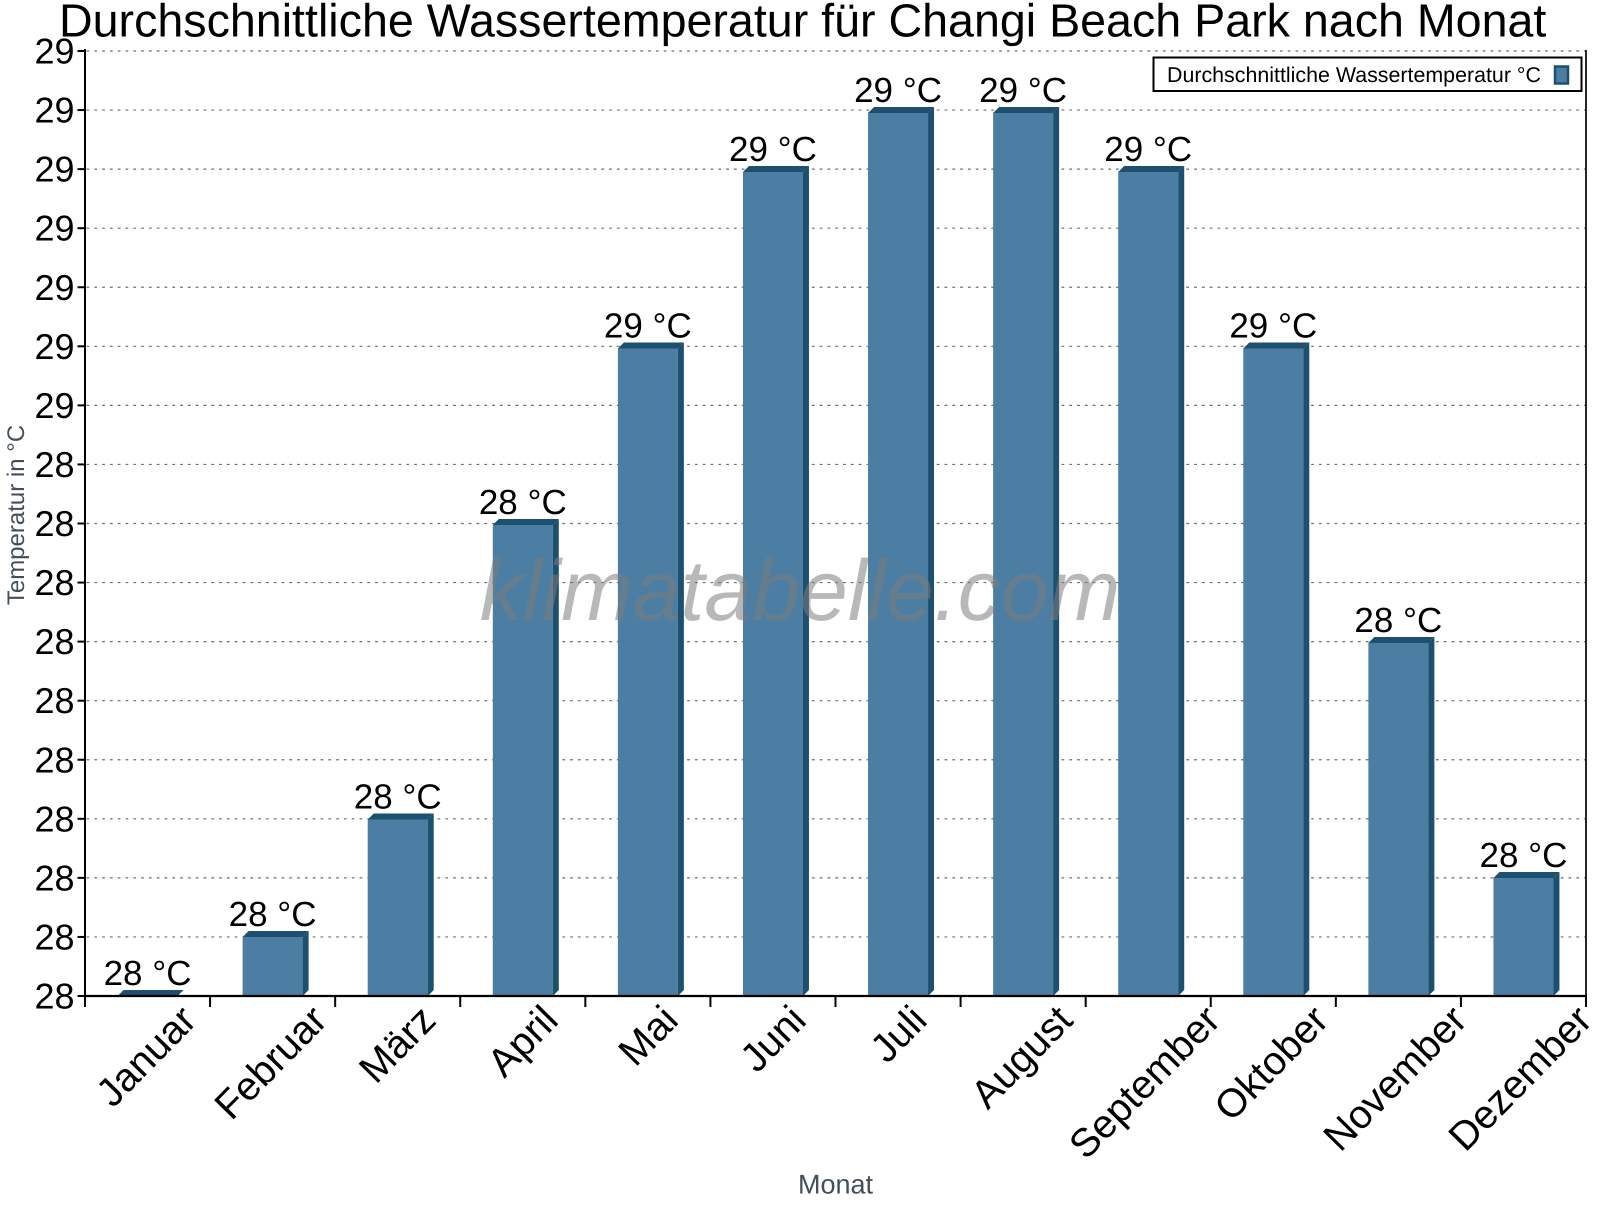  What do you see at coordinates (800, 591) in the screenshot?
I see `svg-text: klimatabelle.com` at bounding box center [800, 591].